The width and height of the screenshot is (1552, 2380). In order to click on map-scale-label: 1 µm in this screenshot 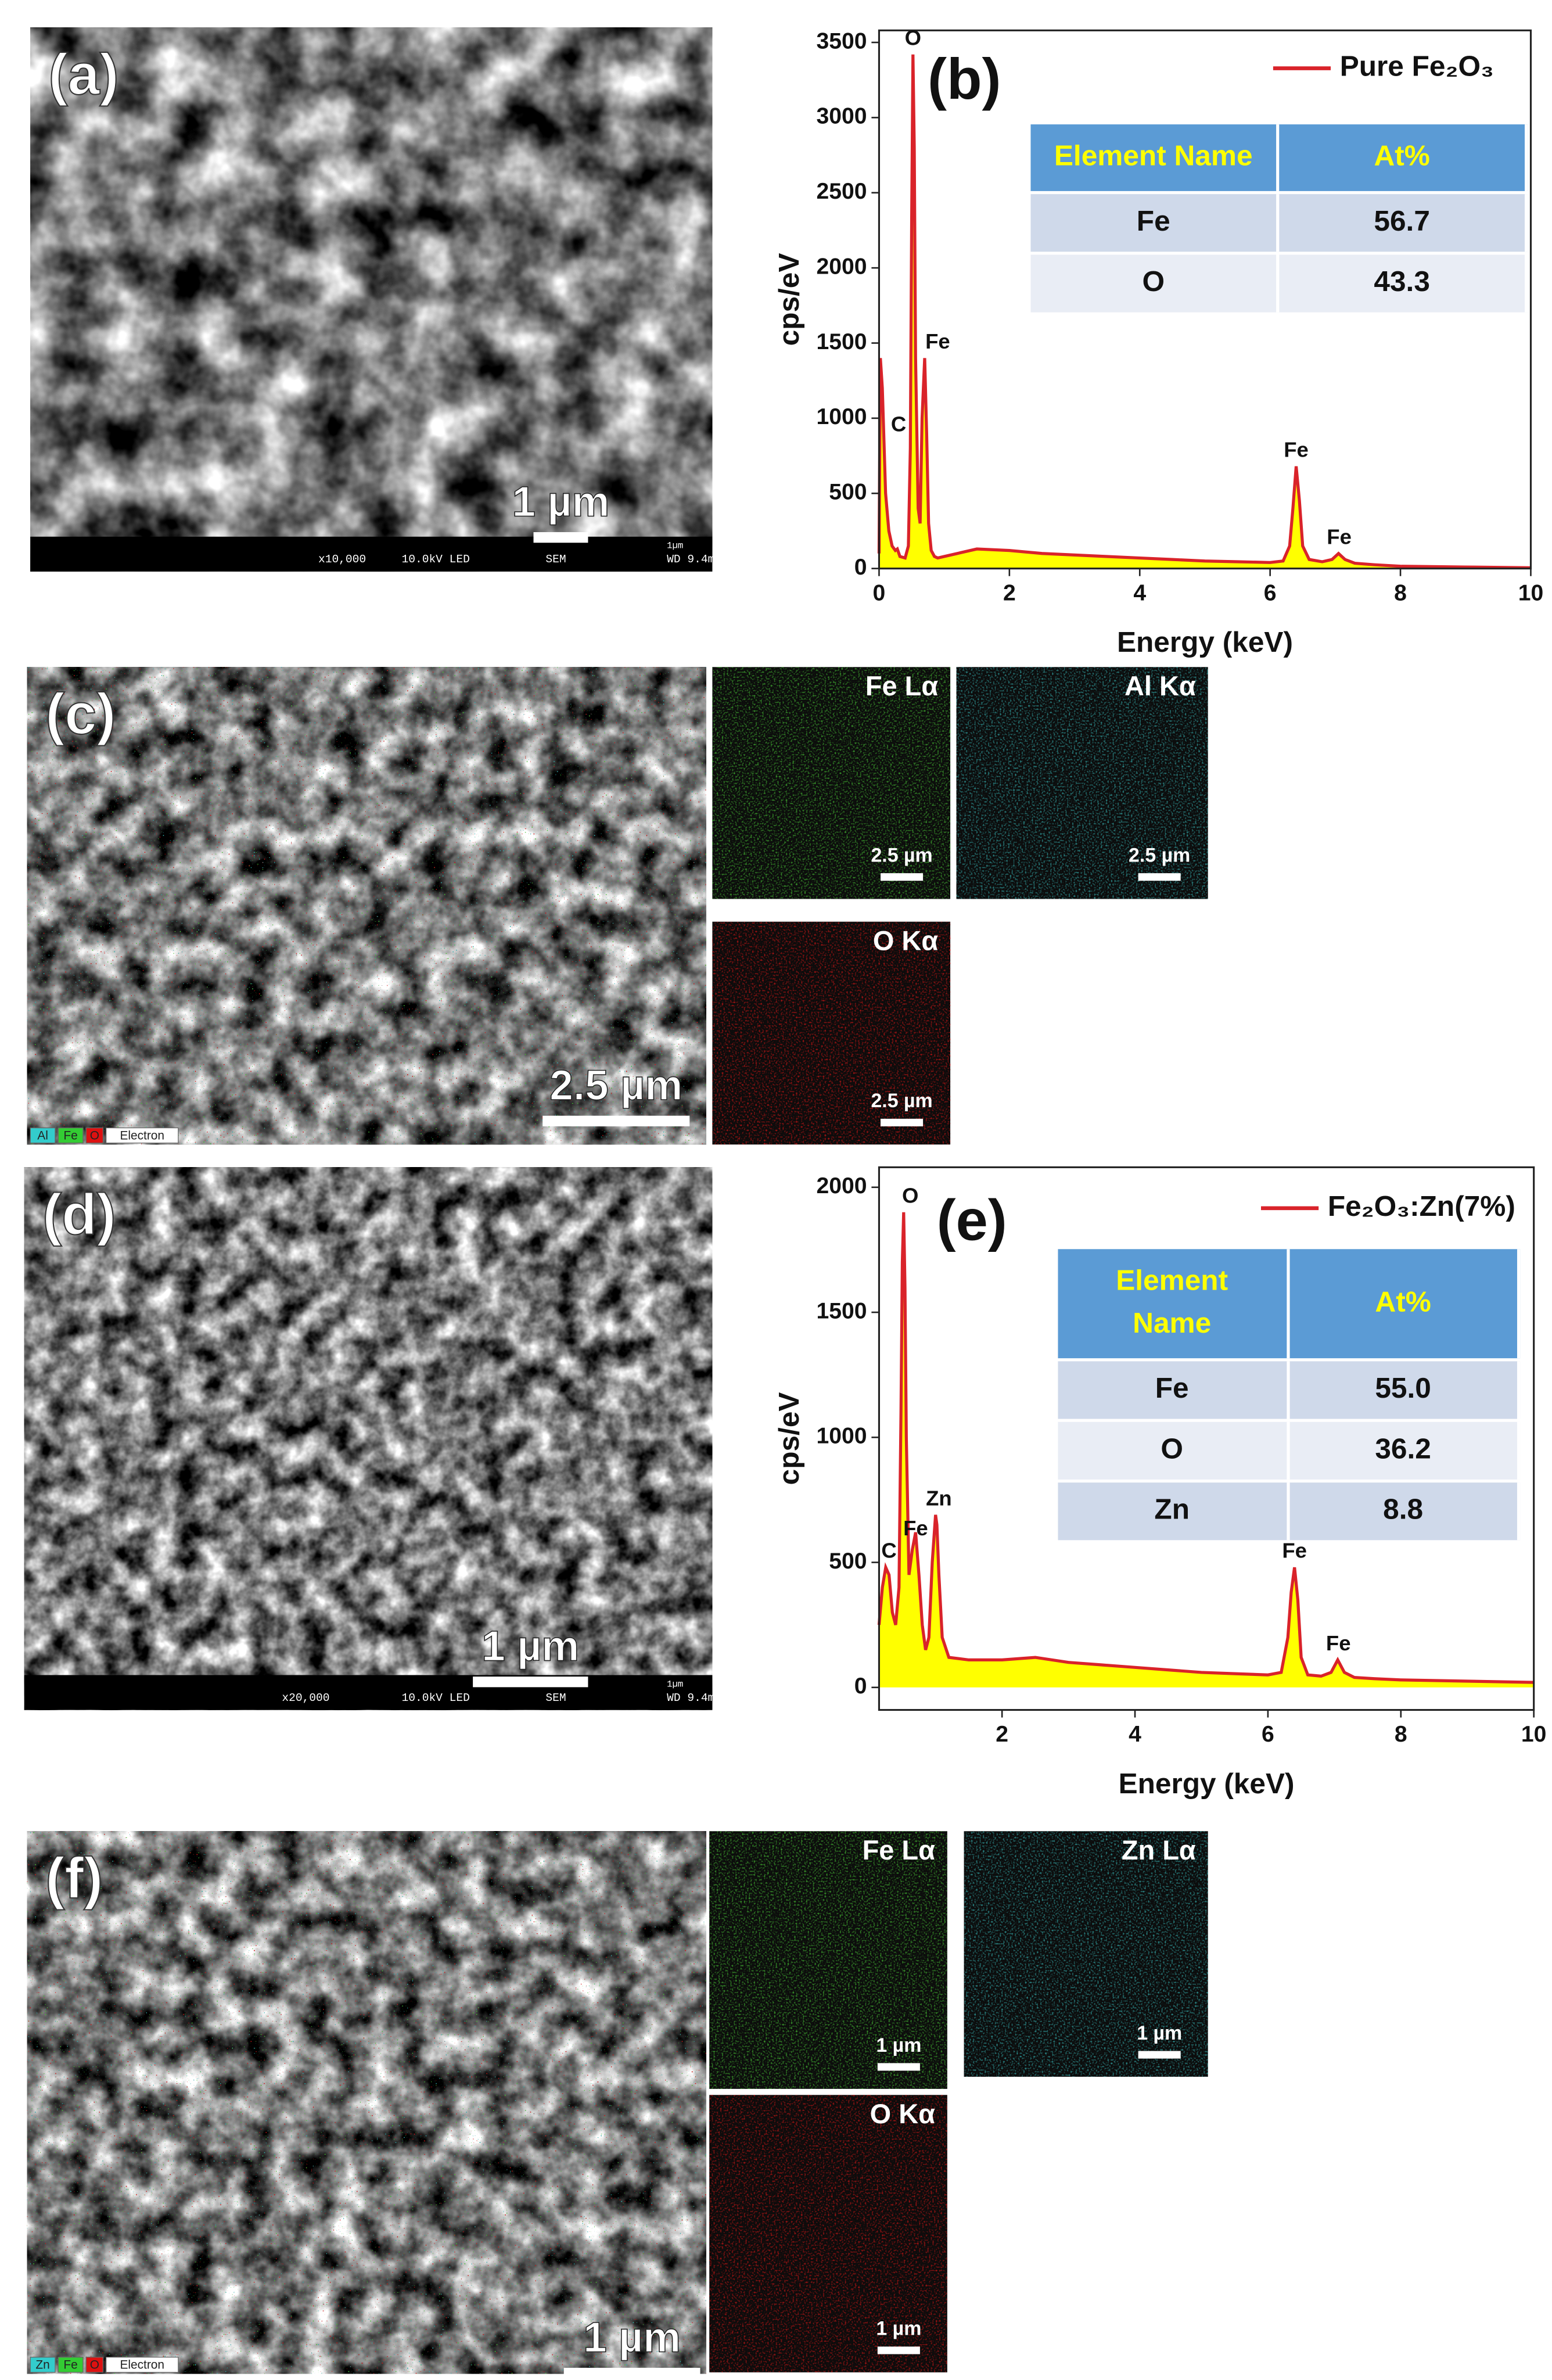, I will do `click(1160, 2033)`.